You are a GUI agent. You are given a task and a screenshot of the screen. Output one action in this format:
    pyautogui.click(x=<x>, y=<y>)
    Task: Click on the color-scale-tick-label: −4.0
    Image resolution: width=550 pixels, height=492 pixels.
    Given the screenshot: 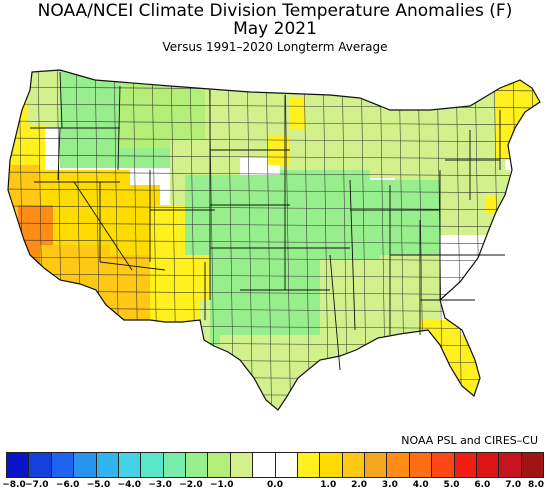 What is the action you would take?
    pyautogui.click(x=129, y=485)
    